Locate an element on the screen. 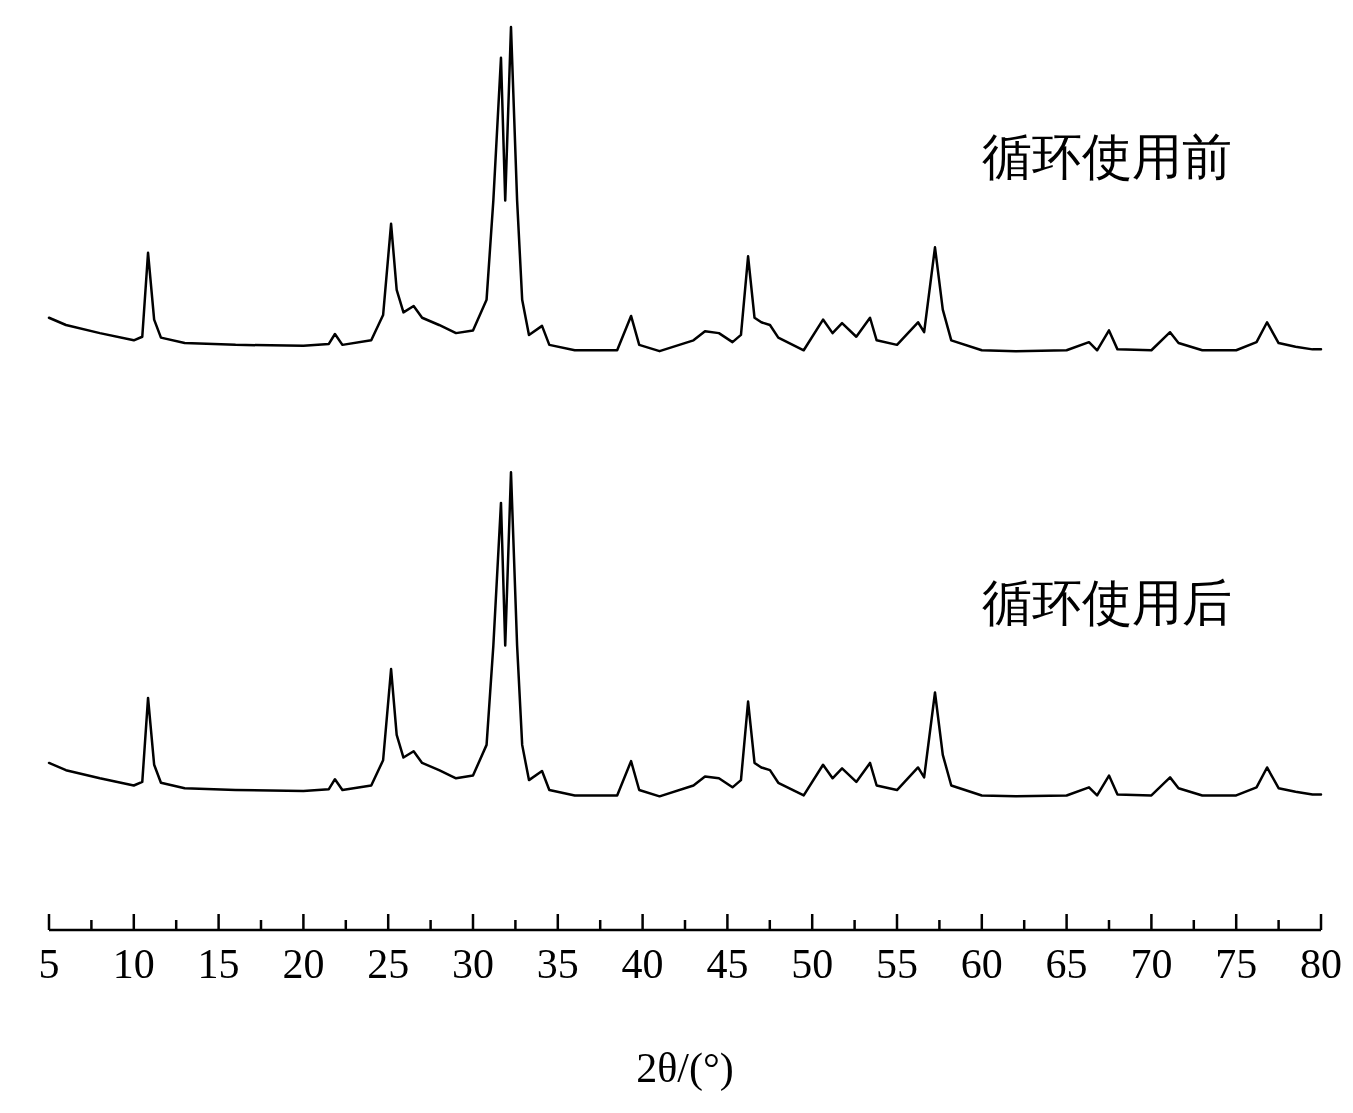  x-tick-label: 65 is located at coordinates (1066, 964).